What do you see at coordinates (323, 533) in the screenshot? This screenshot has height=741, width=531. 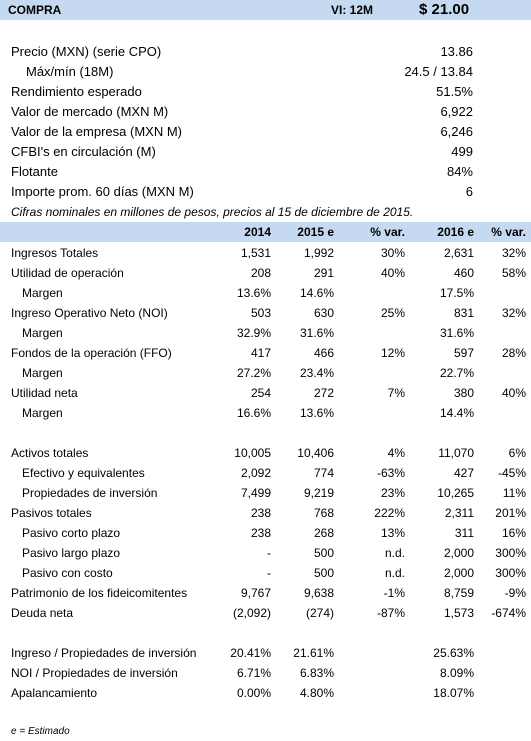 I see `cell-2015e: 268` at bounding box center [323, 533].